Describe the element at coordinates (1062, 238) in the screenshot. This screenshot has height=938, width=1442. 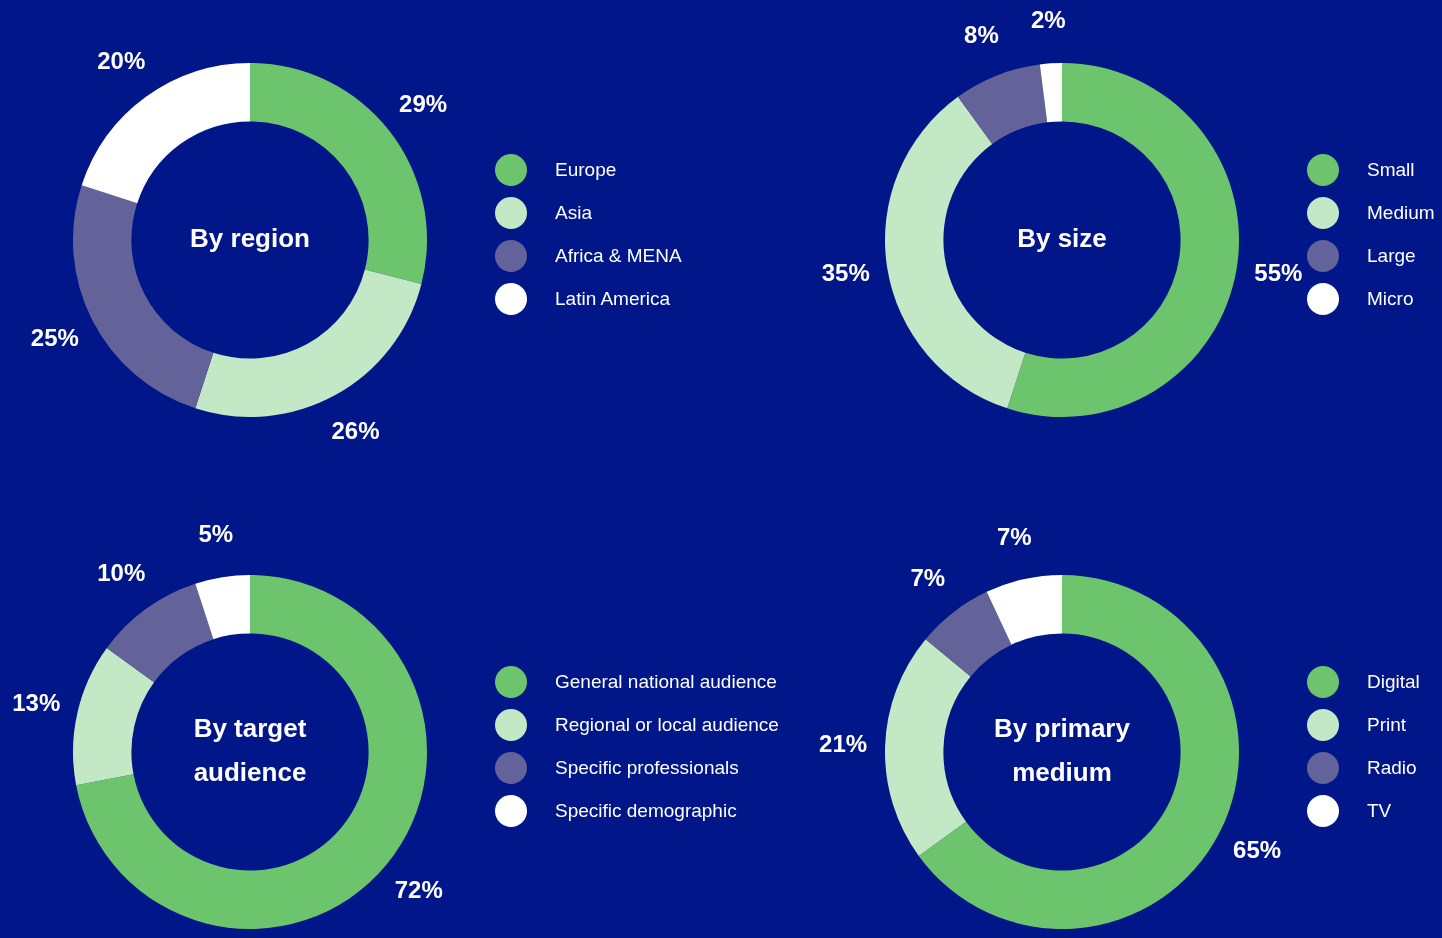
I see `text: By size` at that location.